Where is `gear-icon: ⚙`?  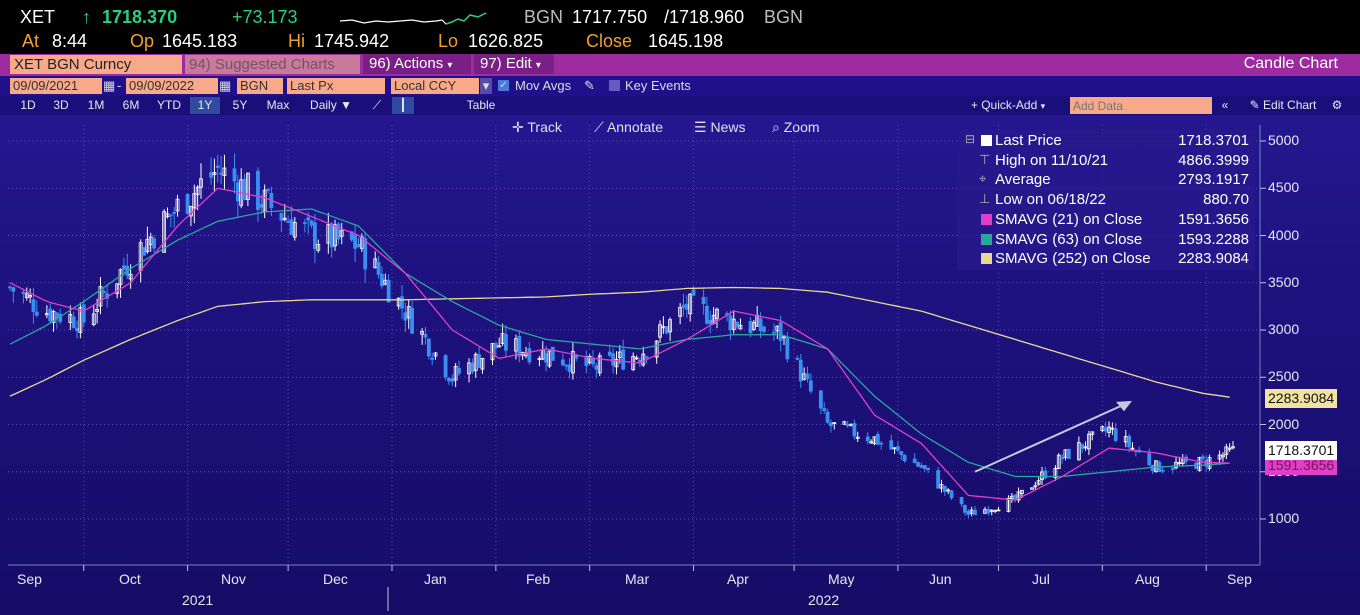 gear-icon: ⚙ is located at coordinates (1337, 105).